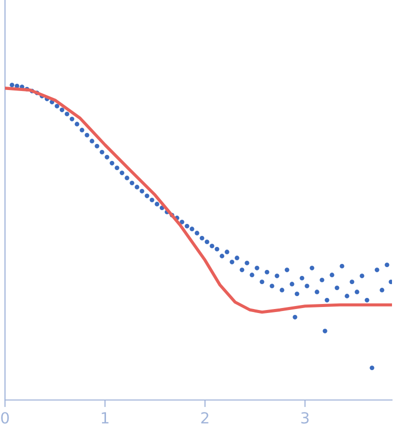 The image size is (394, 438). What do you see at coordinates (204, 418) in the screenshot?
I see `x-tick-label: 2` at bounding box center [204, 418].